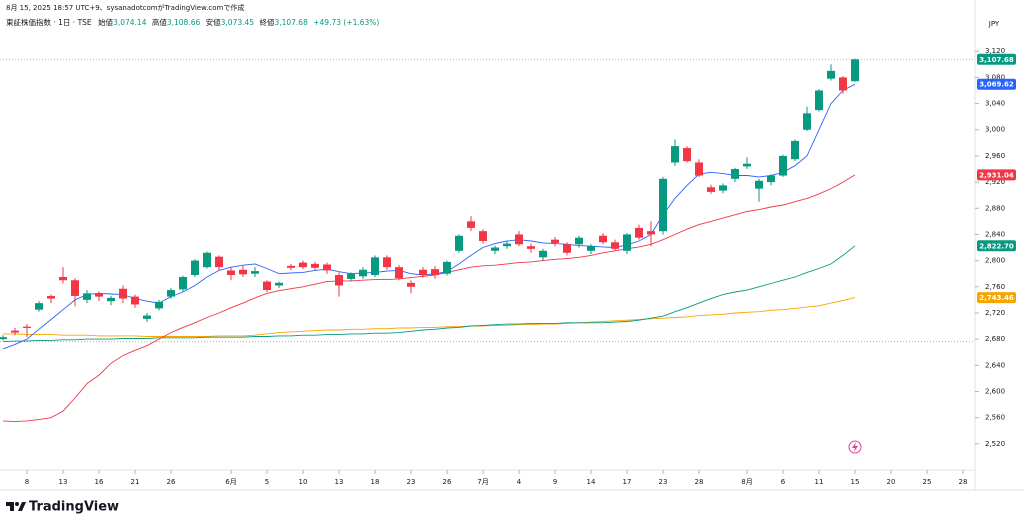 The width and height of the screenshot is (1024, 524). I want to click on y-tick-label: 3,080, so click(995, 77).